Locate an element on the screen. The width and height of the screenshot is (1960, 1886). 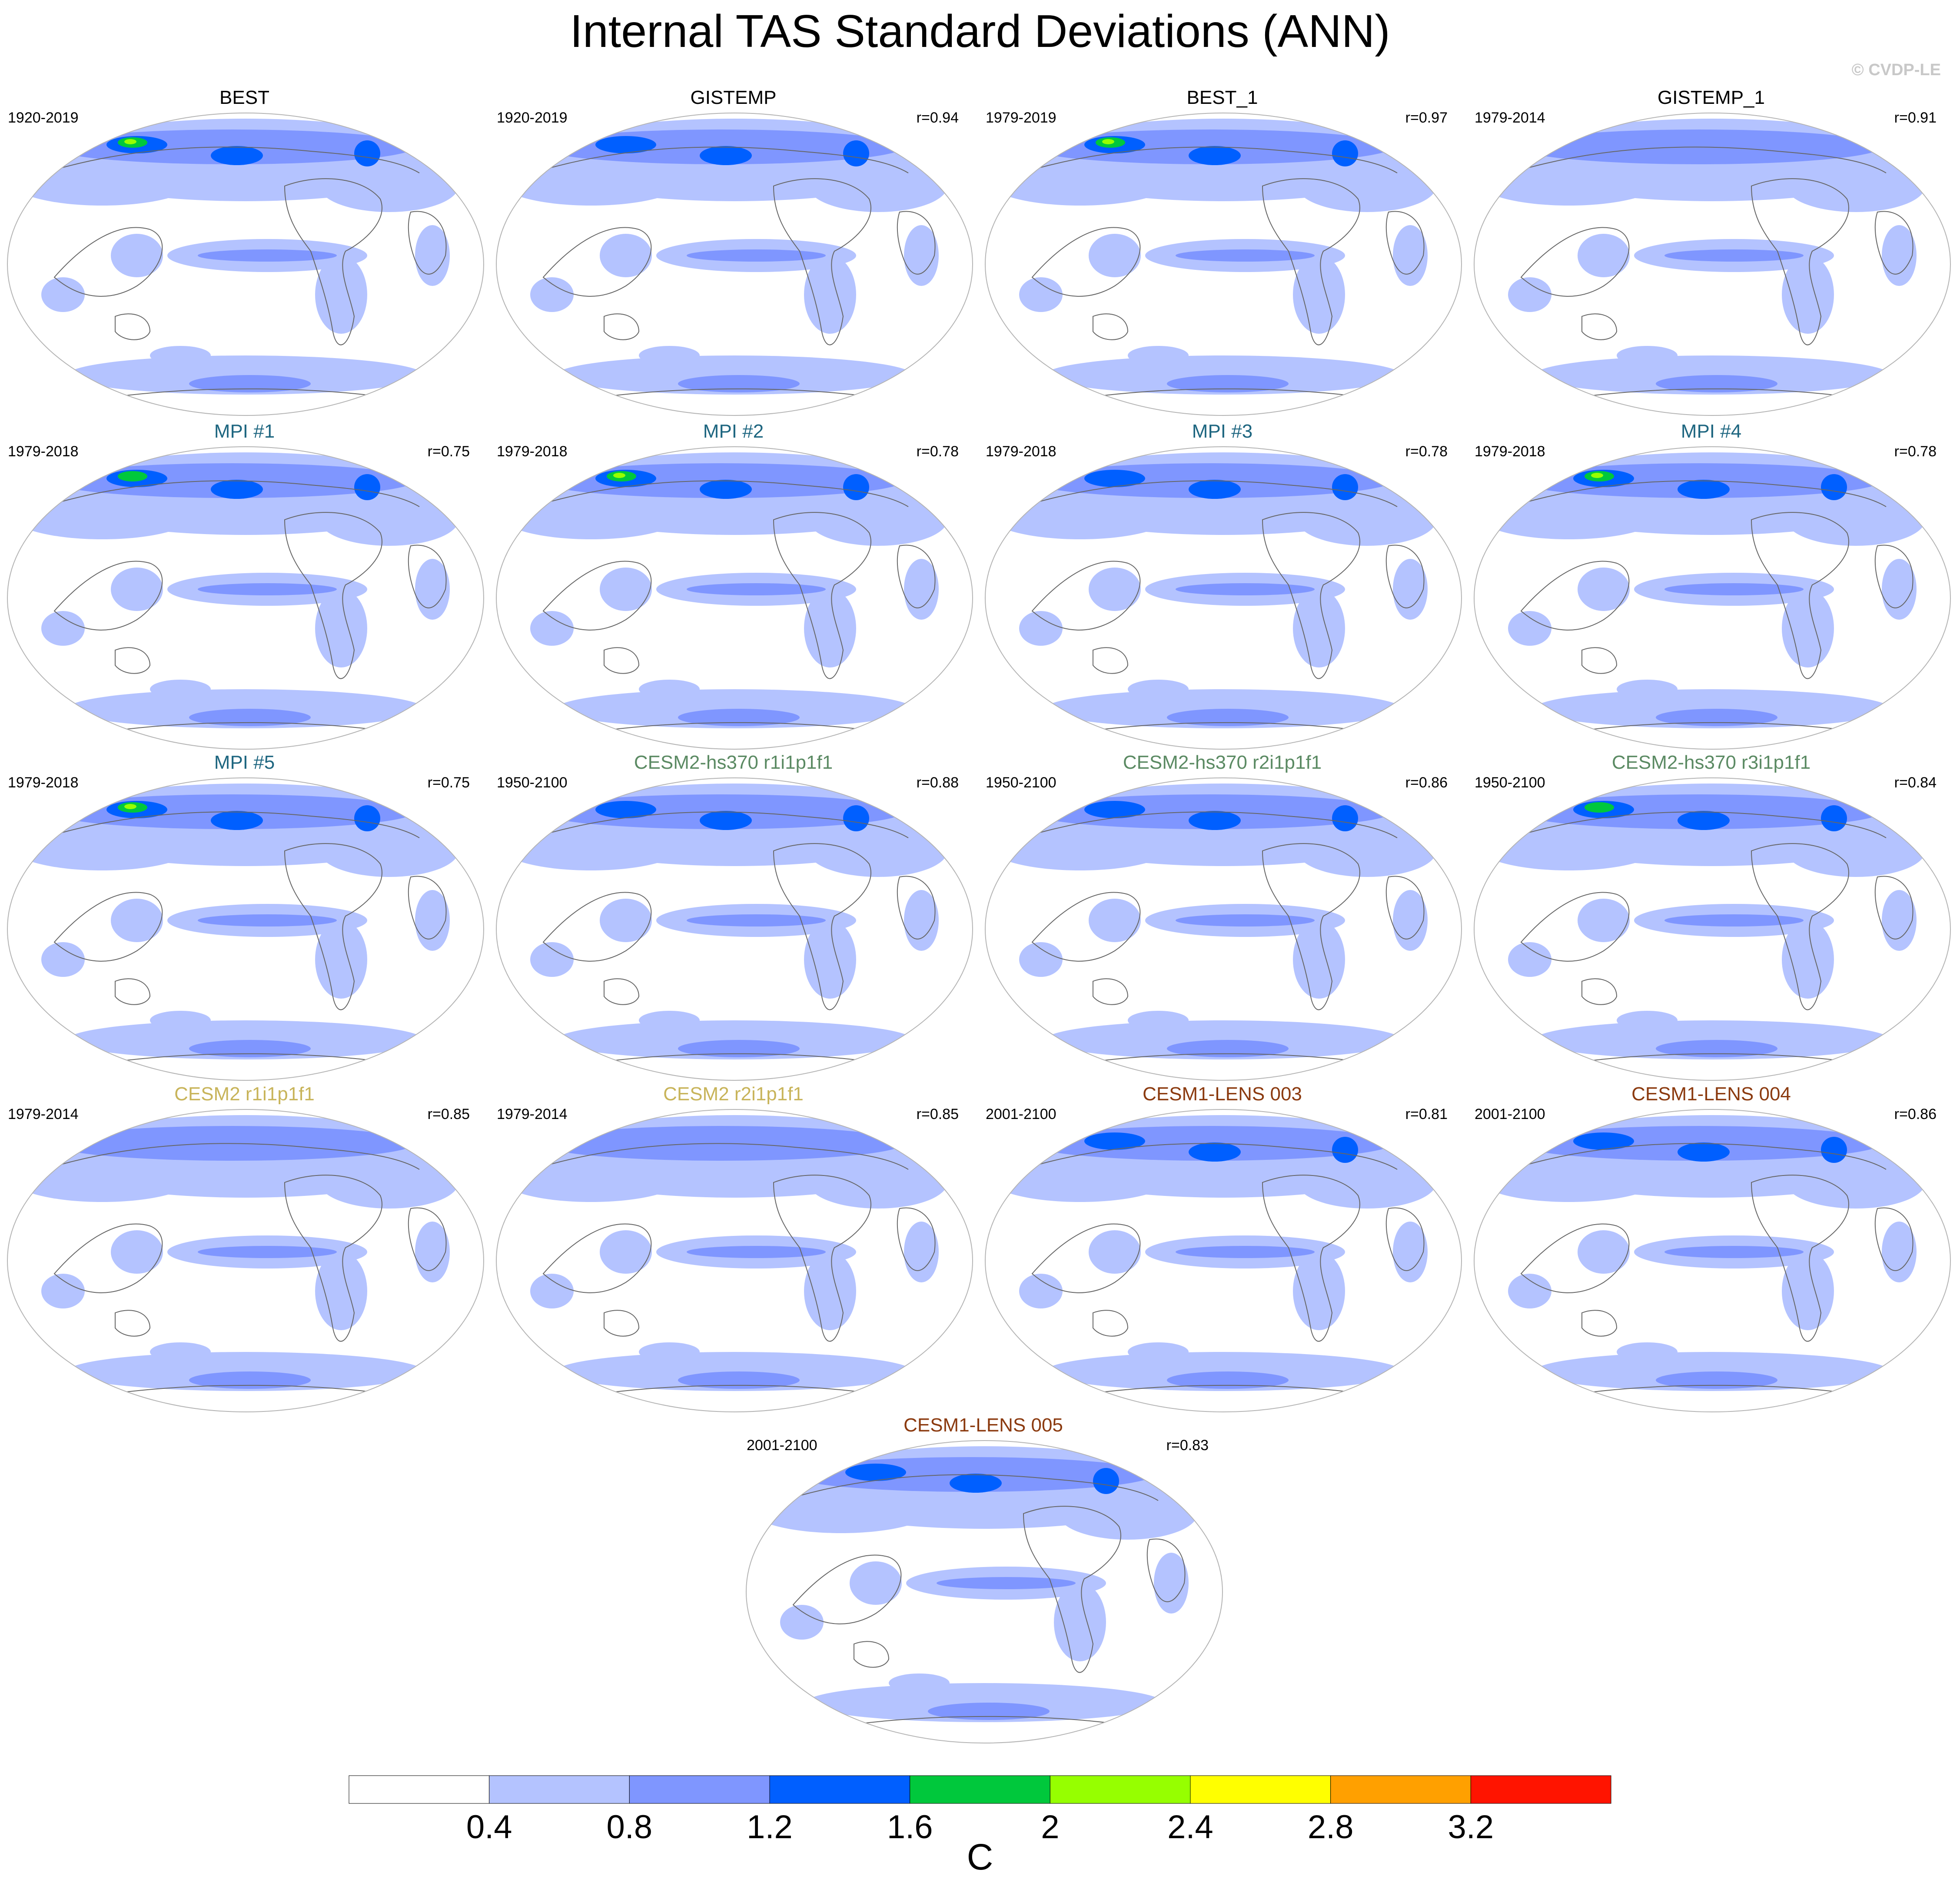
panel-title: CESM1-LENS 003 is located at coordinates (1222, 1094).